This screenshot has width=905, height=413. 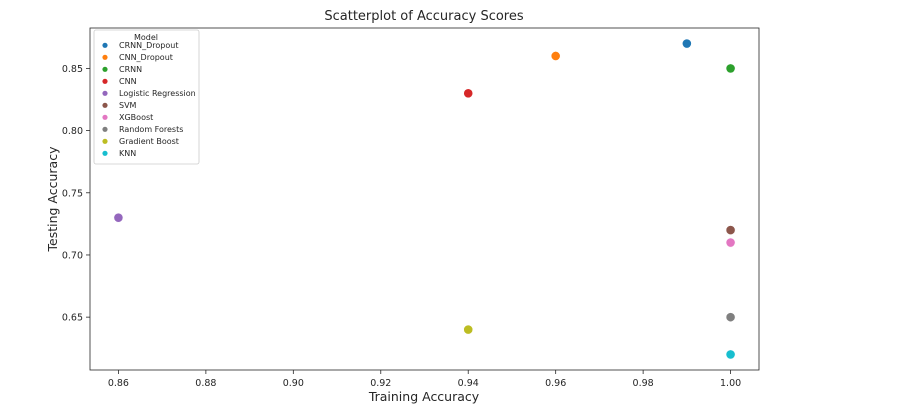 I want to click on x-tick-label: 0.96, so click(x=555, y=383).